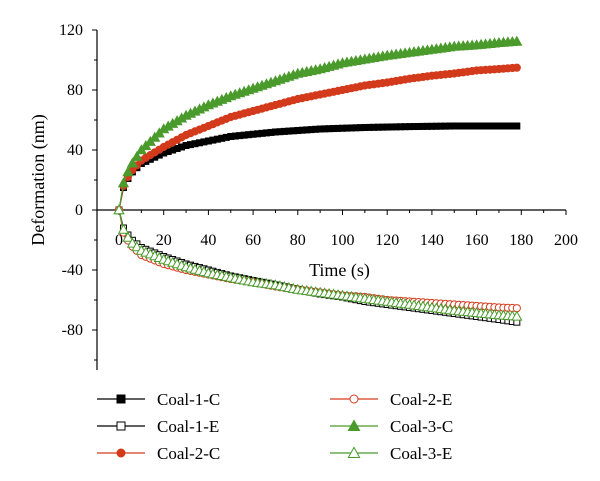 This screenshot has width=600, height=481. Describe the element at coordinates (421, 426) in the screenshot. I see `legend-label: Coal-3-C` at that location.